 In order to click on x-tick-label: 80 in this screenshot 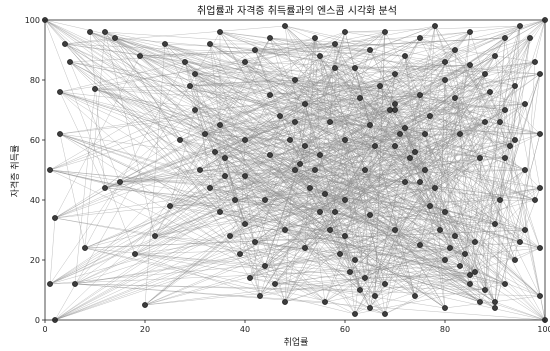, I will do `click(445, 329)`.